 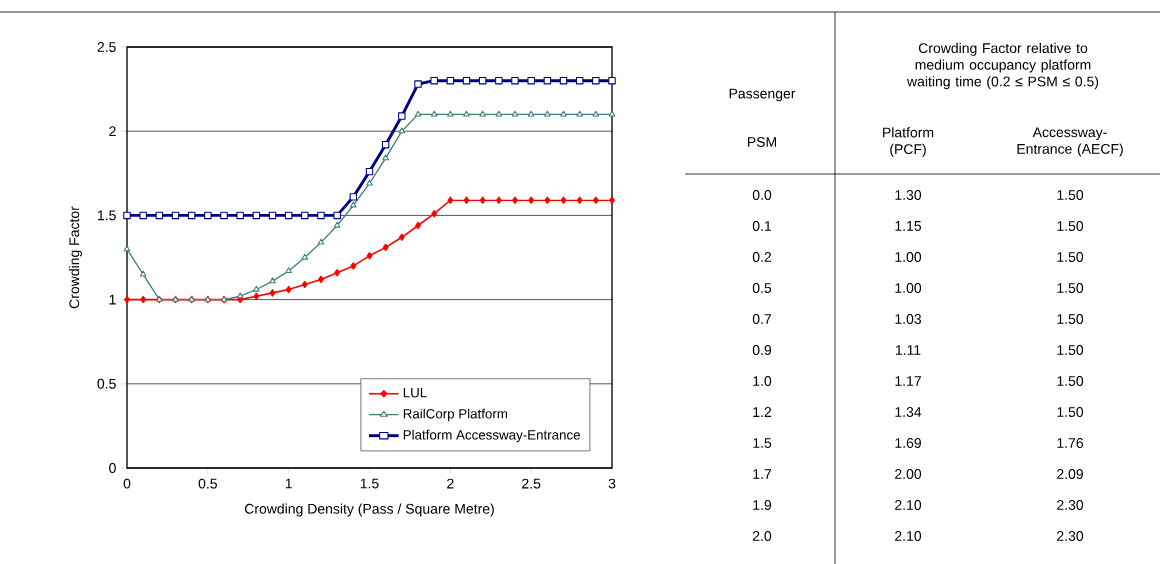 I want to click on x-axis-title: Crowding Density (Pass / Square Metre), so click(x=369, y=510).